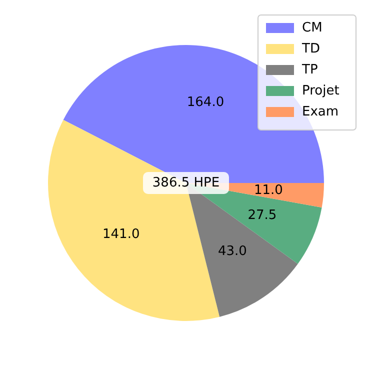  Describe the element at coordinates (262, 215) in the screenshot. I see `data-label: 27.5` at that location.